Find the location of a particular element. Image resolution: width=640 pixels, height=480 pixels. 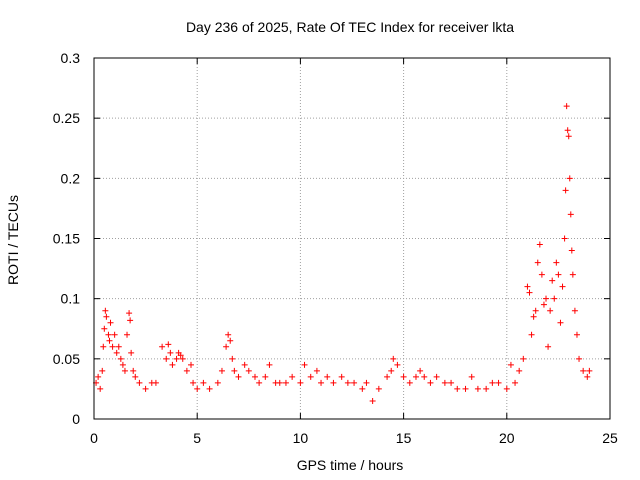

x-tick-label: 0 is located at coordinates (94, 438).